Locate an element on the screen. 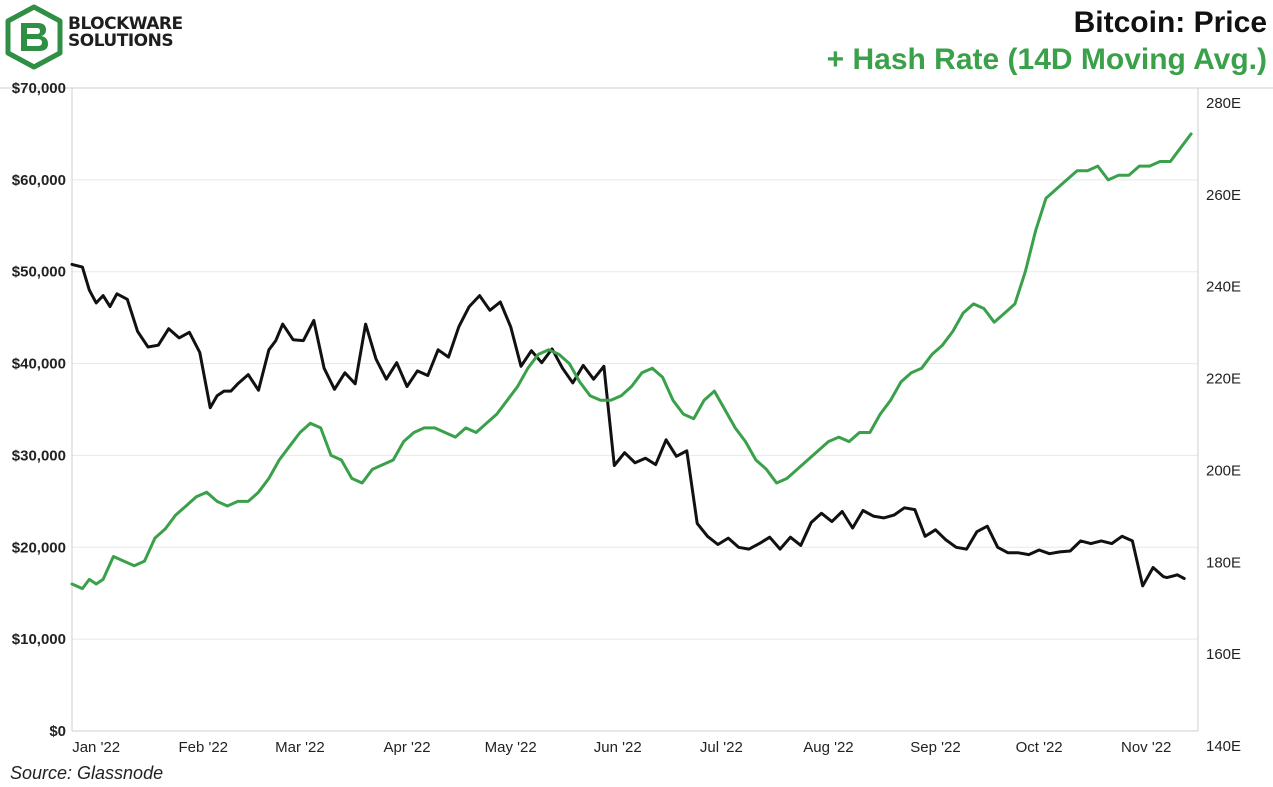  y-left-tick-label: $40,000 is located at coordinates (39, 364).